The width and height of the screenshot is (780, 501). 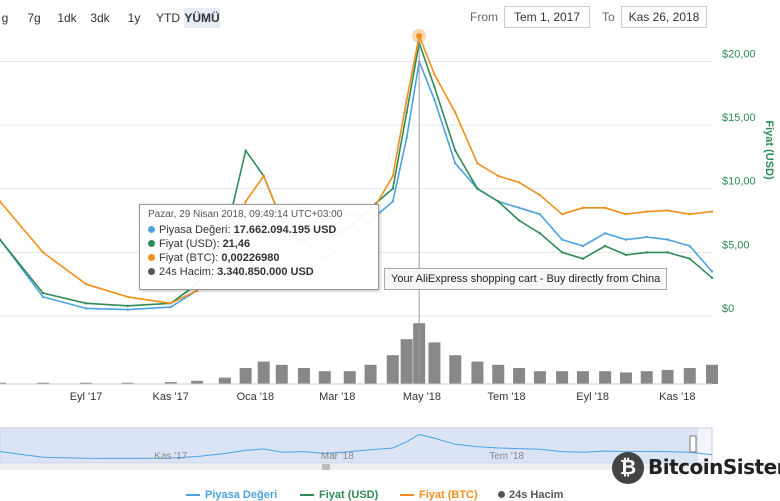 I want to click on zoom-button-3dk: 3dk, so click(x=100, y=18).